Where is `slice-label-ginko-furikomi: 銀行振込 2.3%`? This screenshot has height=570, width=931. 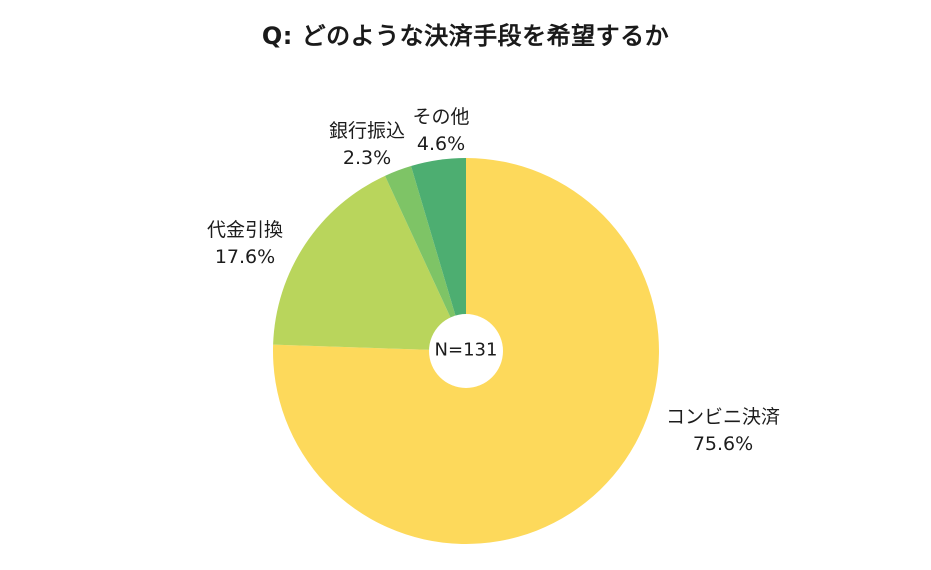
slice-label-ginko-furikomi: 銀行振込 2.3% is located at coordinates (367, 145).